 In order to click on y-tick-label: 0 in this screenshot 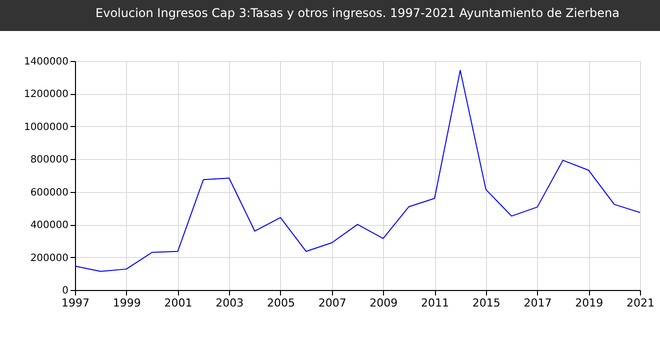, I will do `click(65, 291)`.